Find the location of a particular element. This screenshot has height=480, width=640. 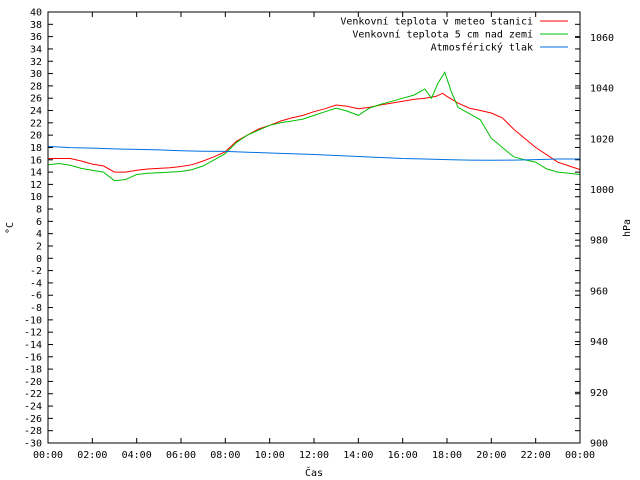

y2-axis-label: hPa is located at coordinates (627, 228).